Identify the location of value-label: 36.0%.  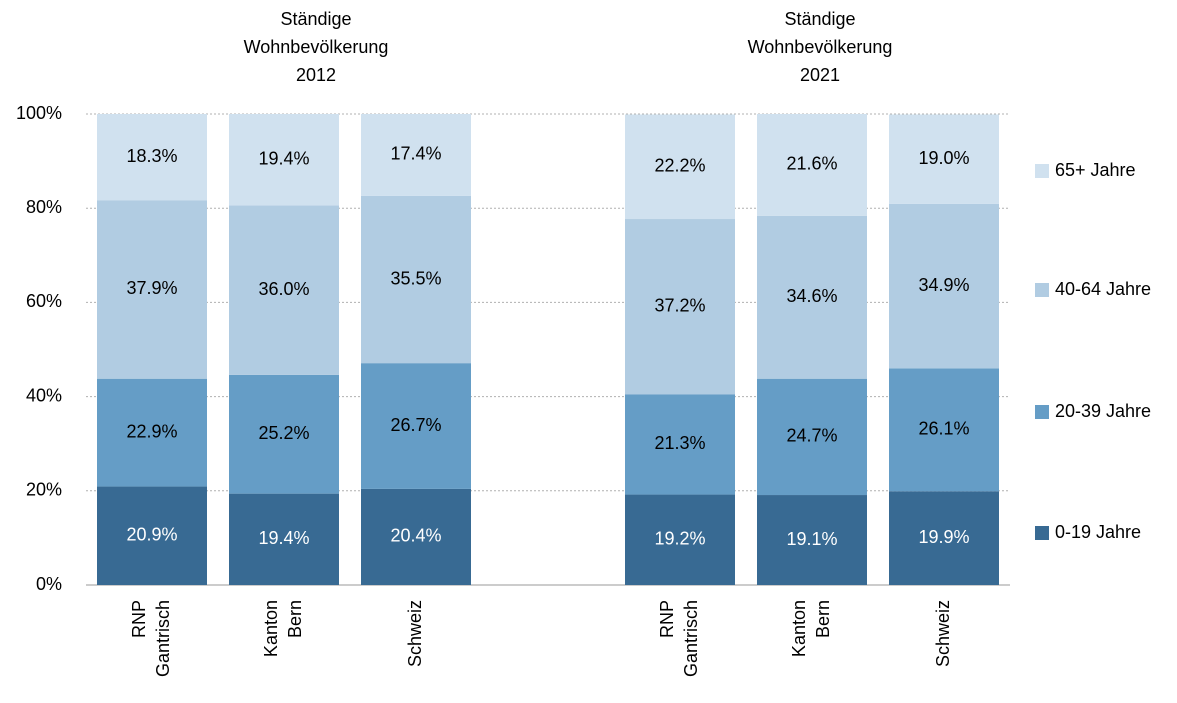
(283, 289).